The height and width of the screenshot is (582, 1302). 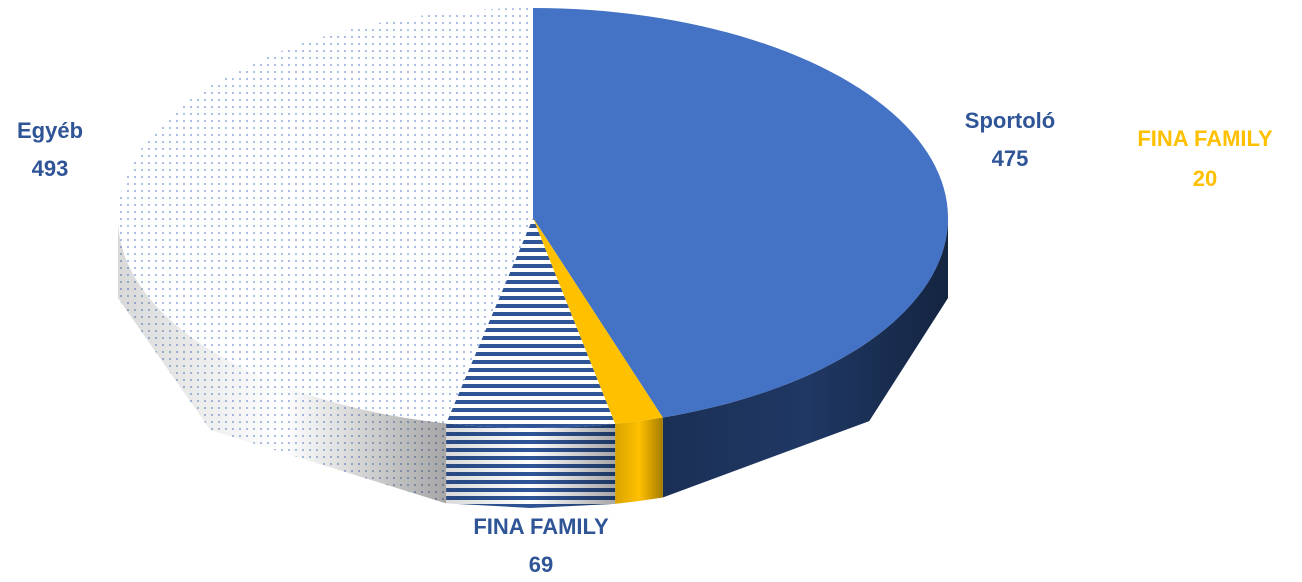 I want to click on data-label-value: 69, so click(x=541, y=564).